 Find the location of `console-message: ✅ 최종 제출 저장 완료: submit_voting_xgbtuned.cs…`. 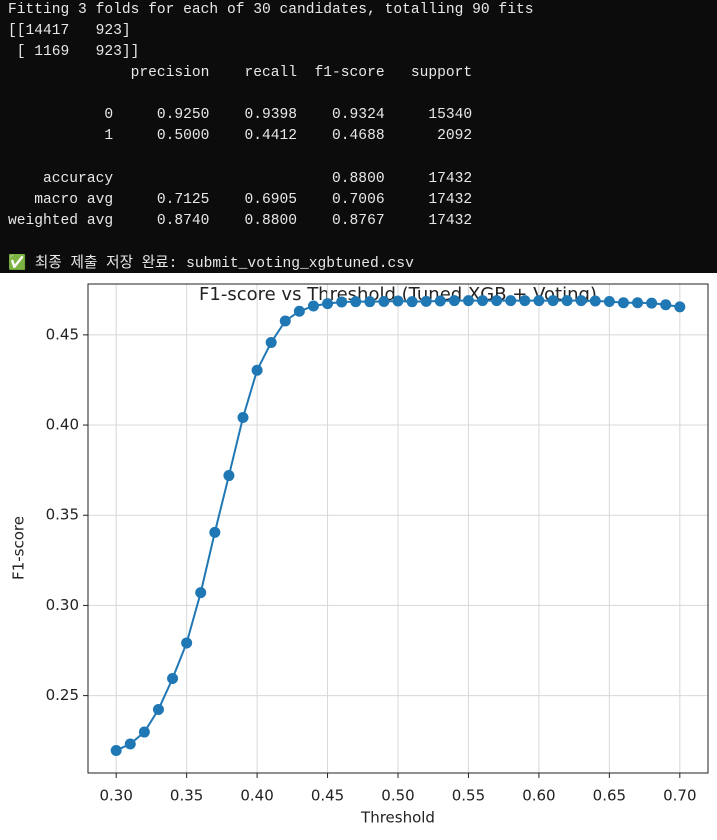

console-message: ✅ 최종 제출 저장 완료: submit_voting_xgbtuned.cs… is located at coordinates (211, 264).